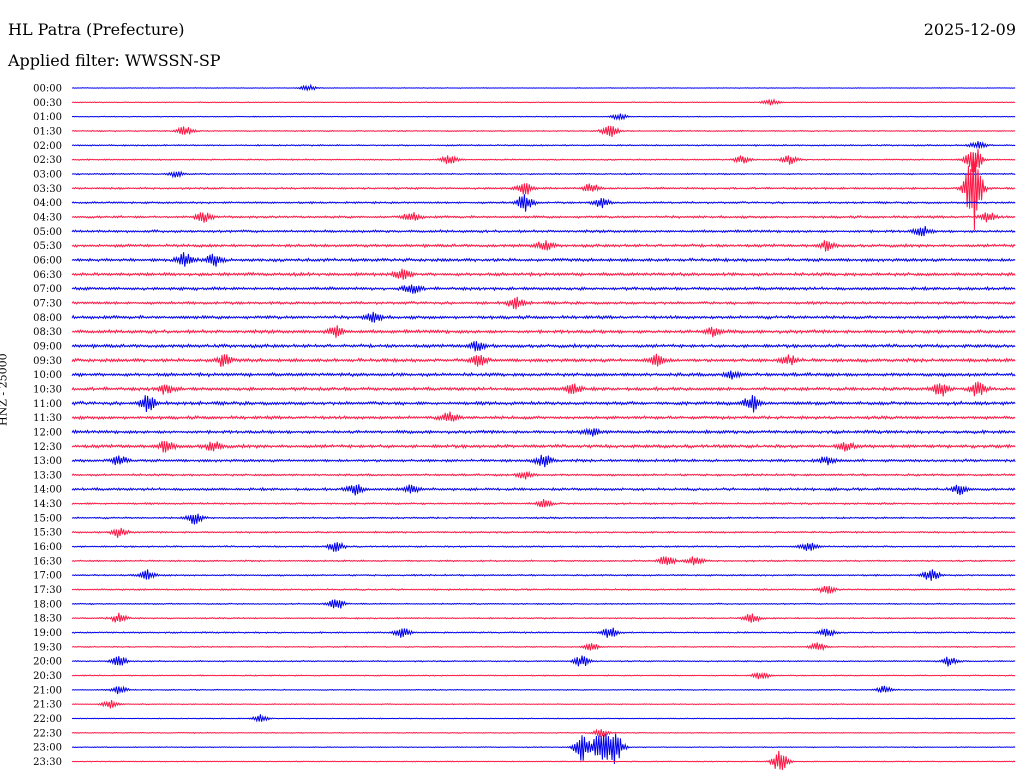  What do you see at coordinates (47, 561) in the screenshot?
I see `time-tick-label: 16:30` at bounding box center [47, 561].